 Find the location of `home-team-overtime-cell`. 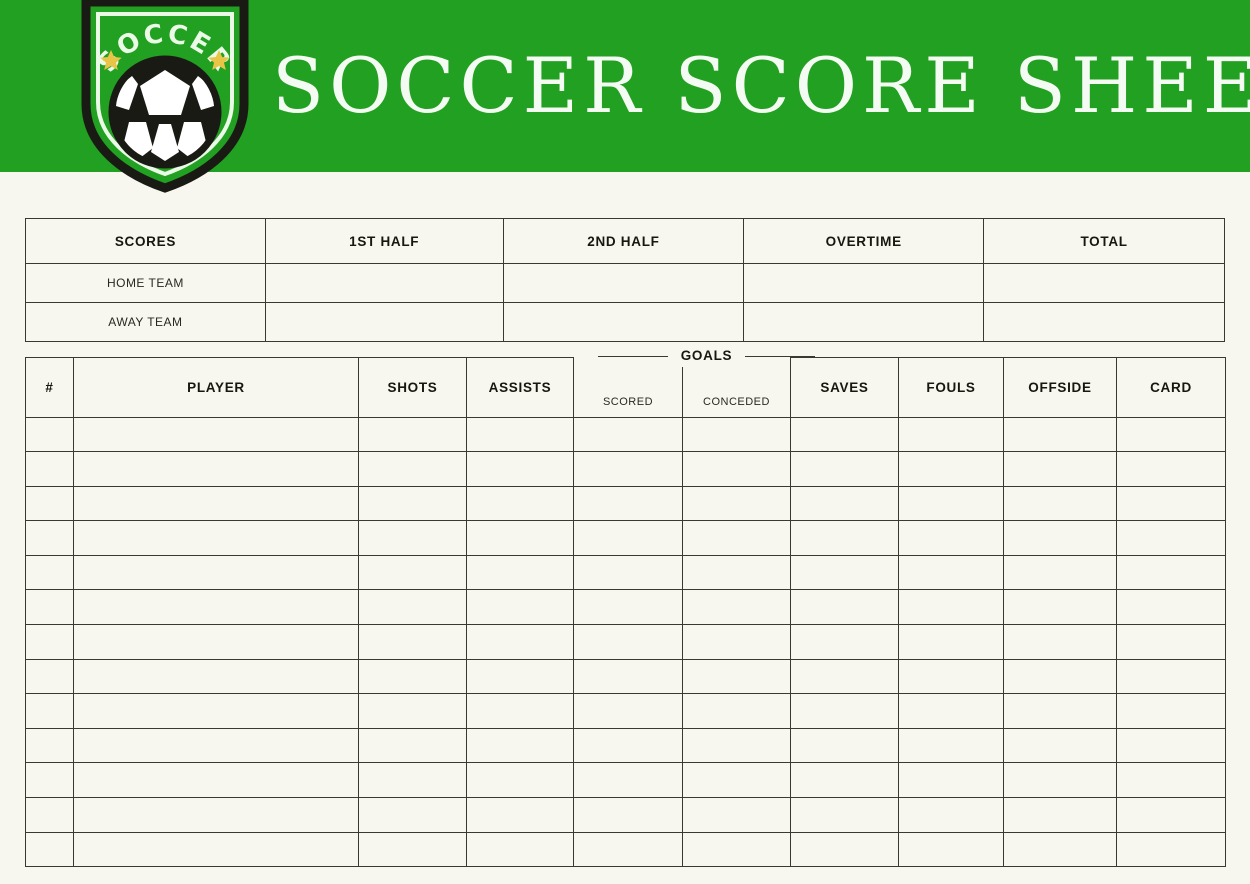

home-team-overtime-cell is located at coordinates (864, 283).